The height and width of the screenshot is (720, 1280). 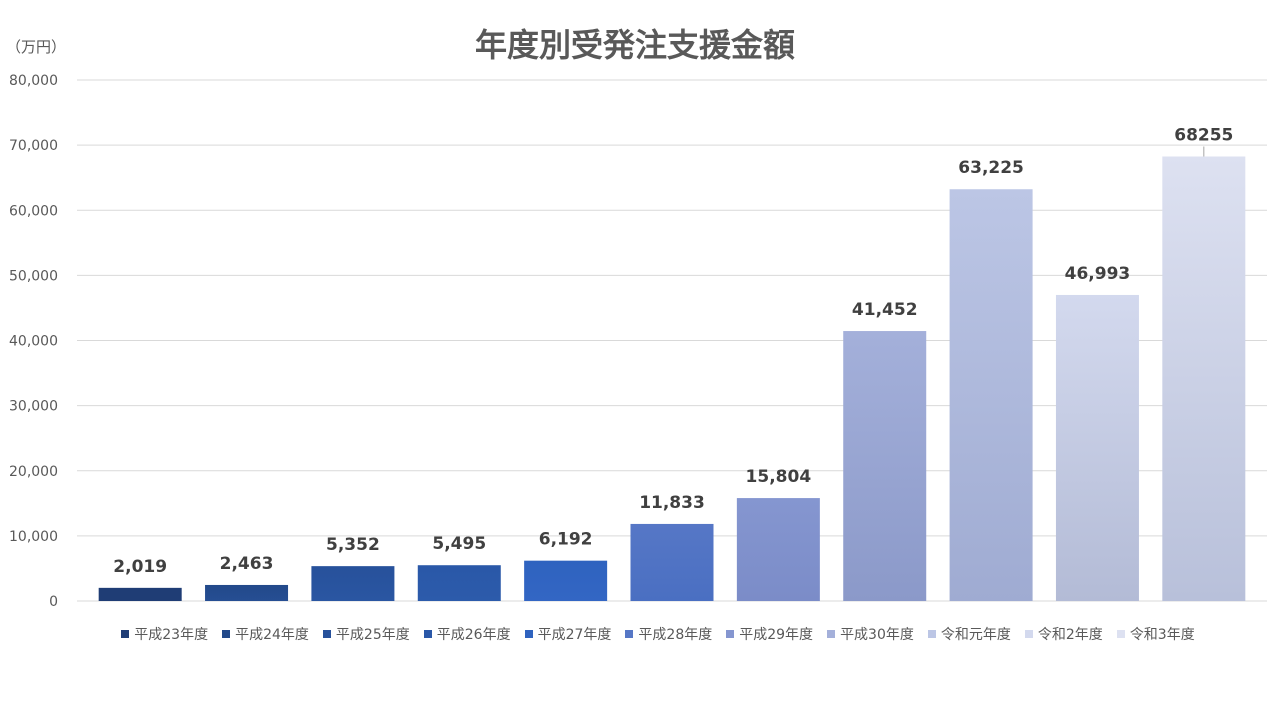 I want to click on y-axis-unit-label: （万円）, so click(x=36, y=47).